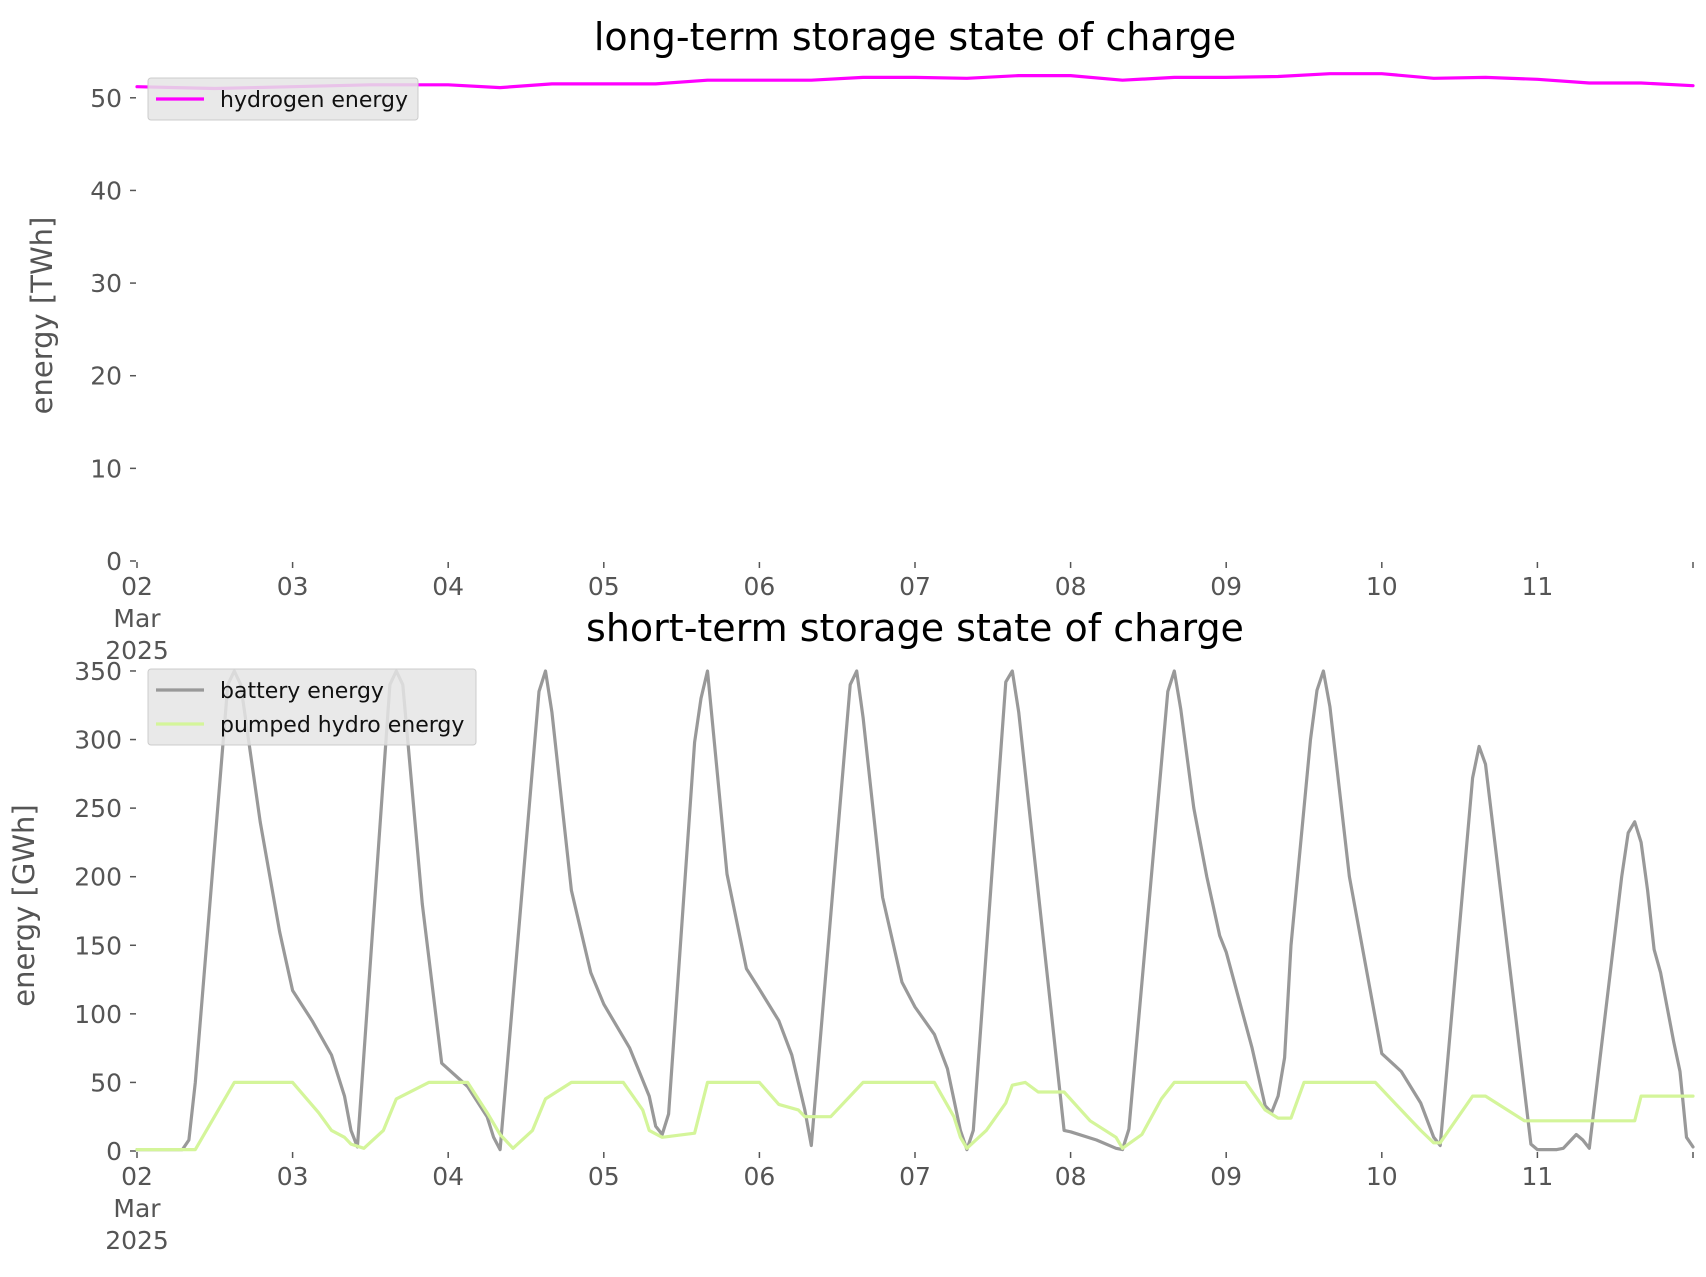 The height and width of the screenshot is (1277, 1706). I want to click on chart-title: long-term storage state of charge, so click(915, 37).